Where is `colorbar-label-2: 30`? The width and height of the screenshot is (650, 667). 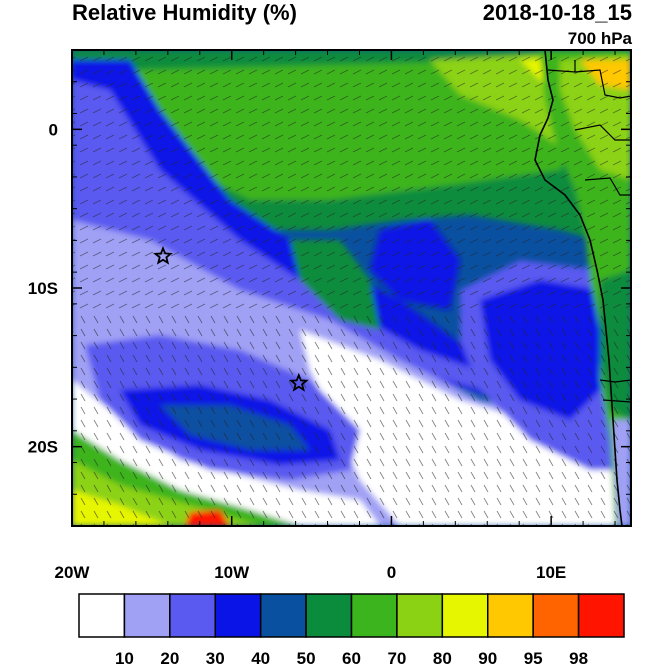 colorbar-label-2: 30 is located at coordinates (215, 658).